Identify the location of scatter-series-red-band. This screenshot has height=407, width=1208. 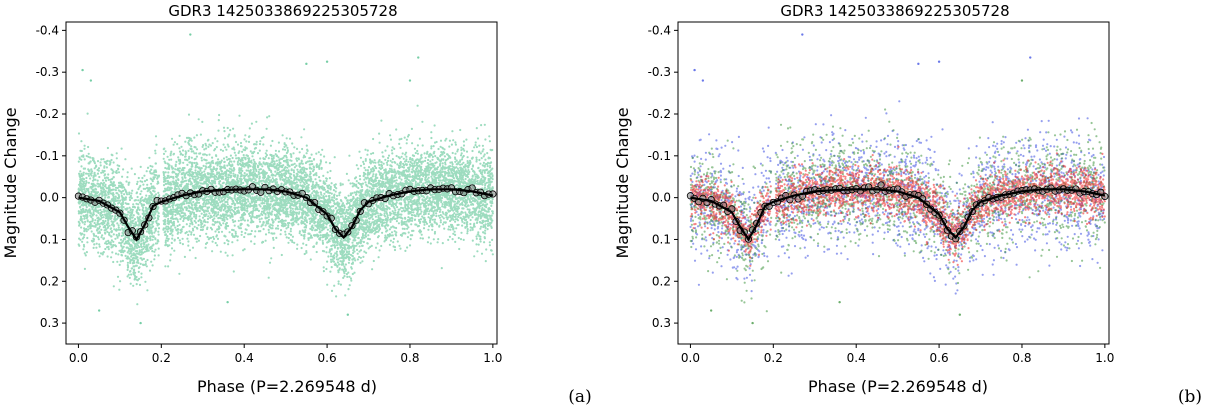
(898, 206).